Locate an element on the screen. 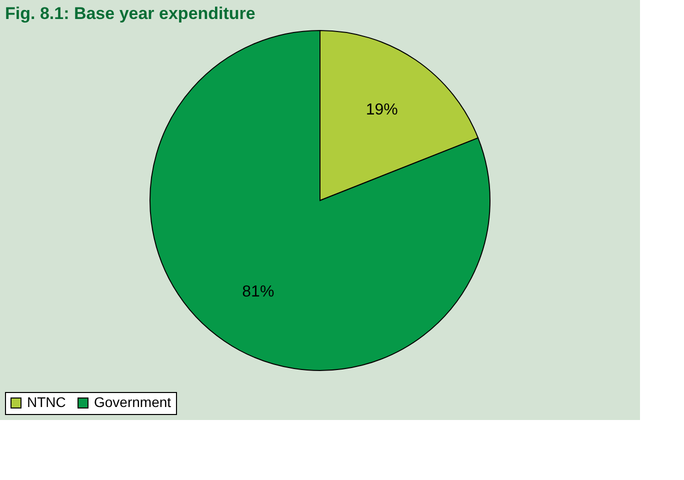 This screenshot has width=684, height=480. chart-title: Fig. 8.1: Base year expenditure is located at coordinates (130, 13).